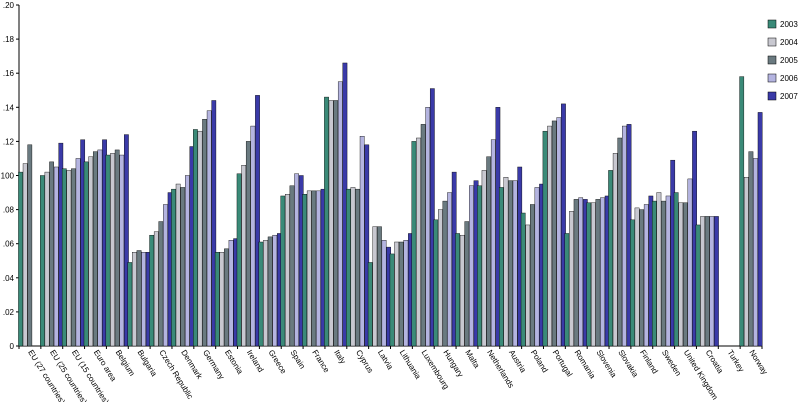  Describe the element at coordinates (7, 176) in the screenshot. I see `y-tick-label: .100` at that location.